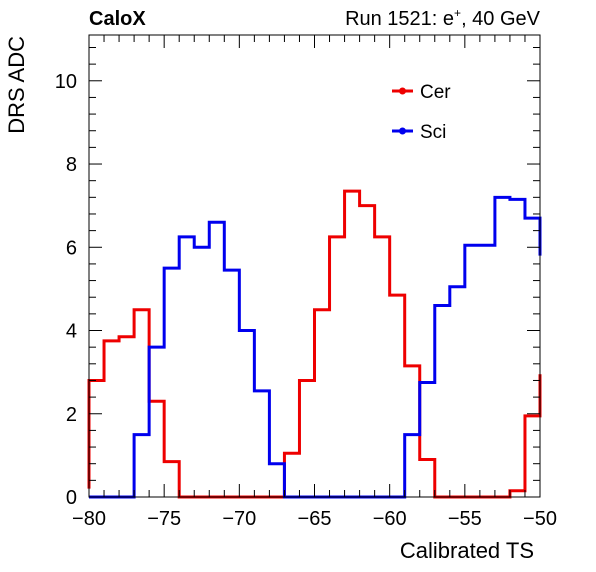 The width and height of the screenshot is (596, 572). What do you see at coordinates (465, 519) in the screenshot?
I see `x-tick-label: −55` at bounding box center [465, 519].